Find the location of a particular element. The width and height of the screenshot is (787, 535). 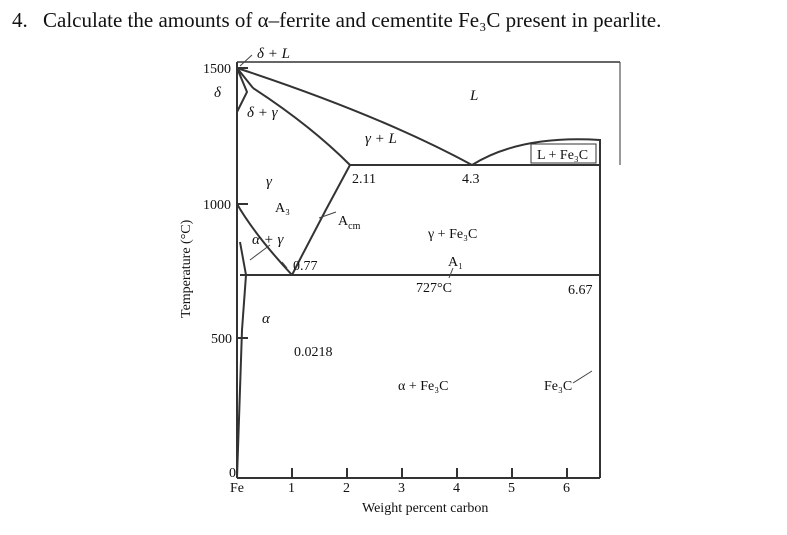

label-727c: 727°C is located at coordinates (434, 288).